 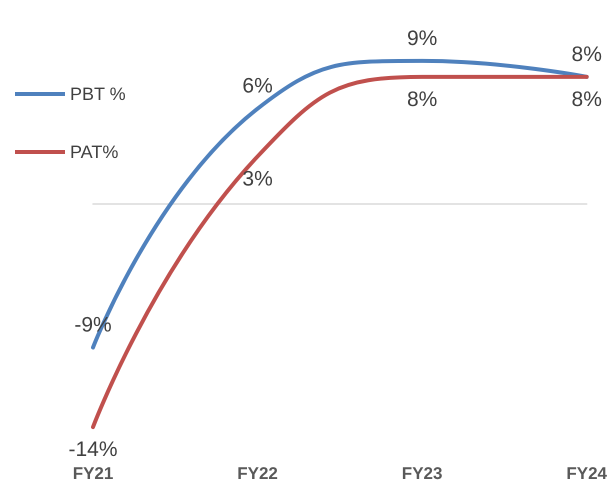 I want to click on legend-label: PBT %, so click(x=98, y=94).